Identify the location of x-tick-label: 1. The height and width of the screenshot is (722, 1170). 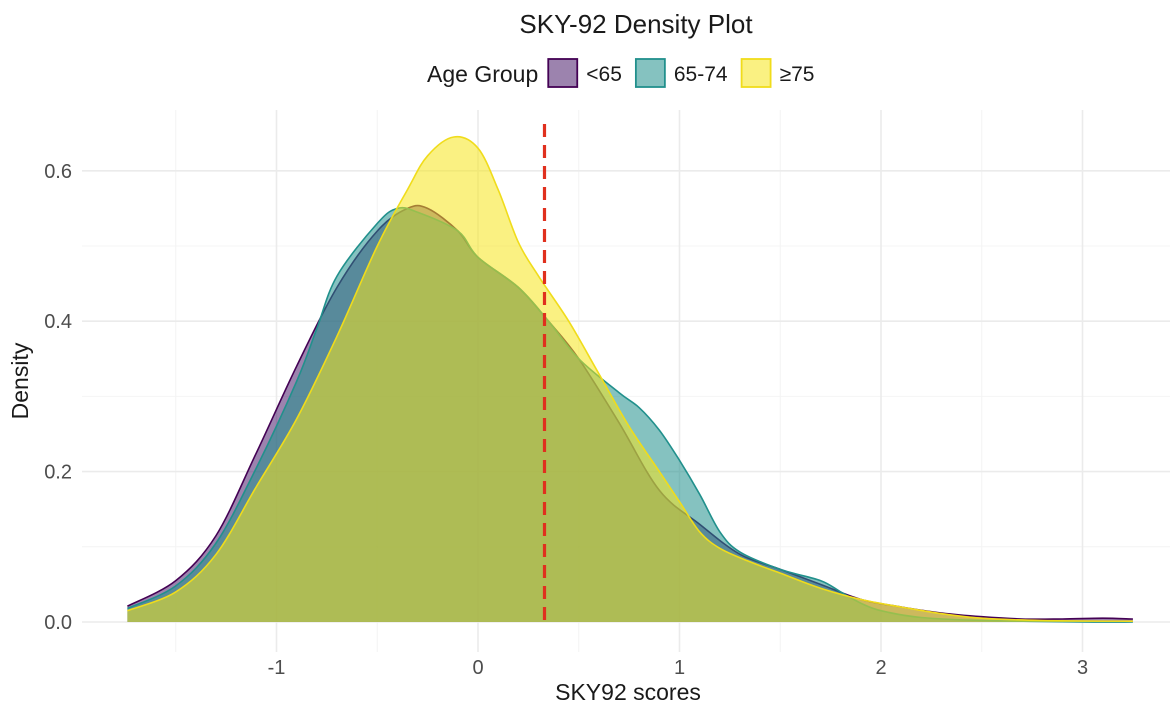
(679, 668).